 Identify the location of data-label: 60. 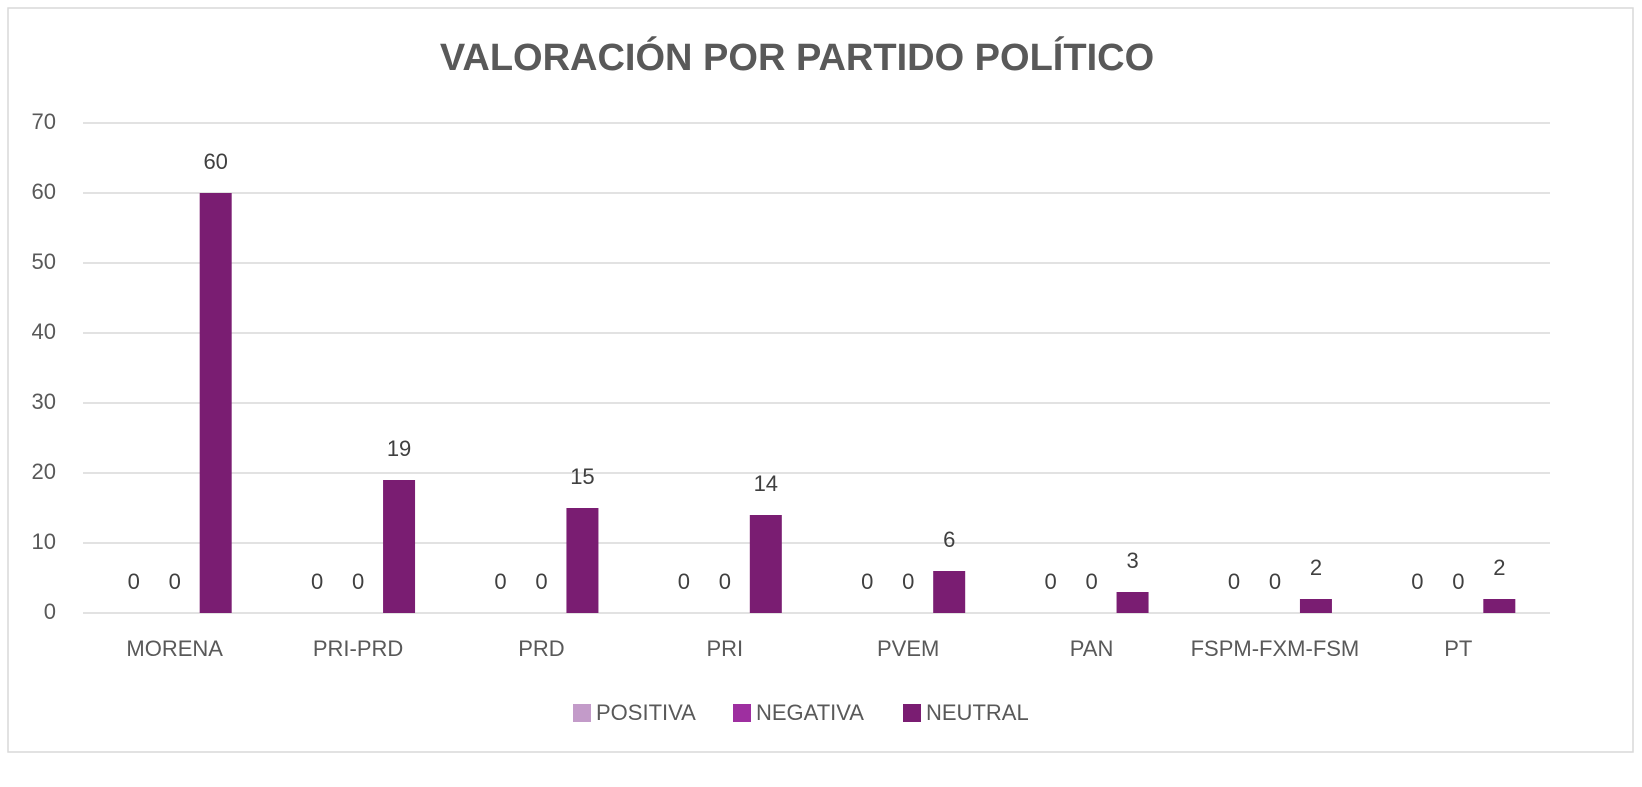
(215, 161).